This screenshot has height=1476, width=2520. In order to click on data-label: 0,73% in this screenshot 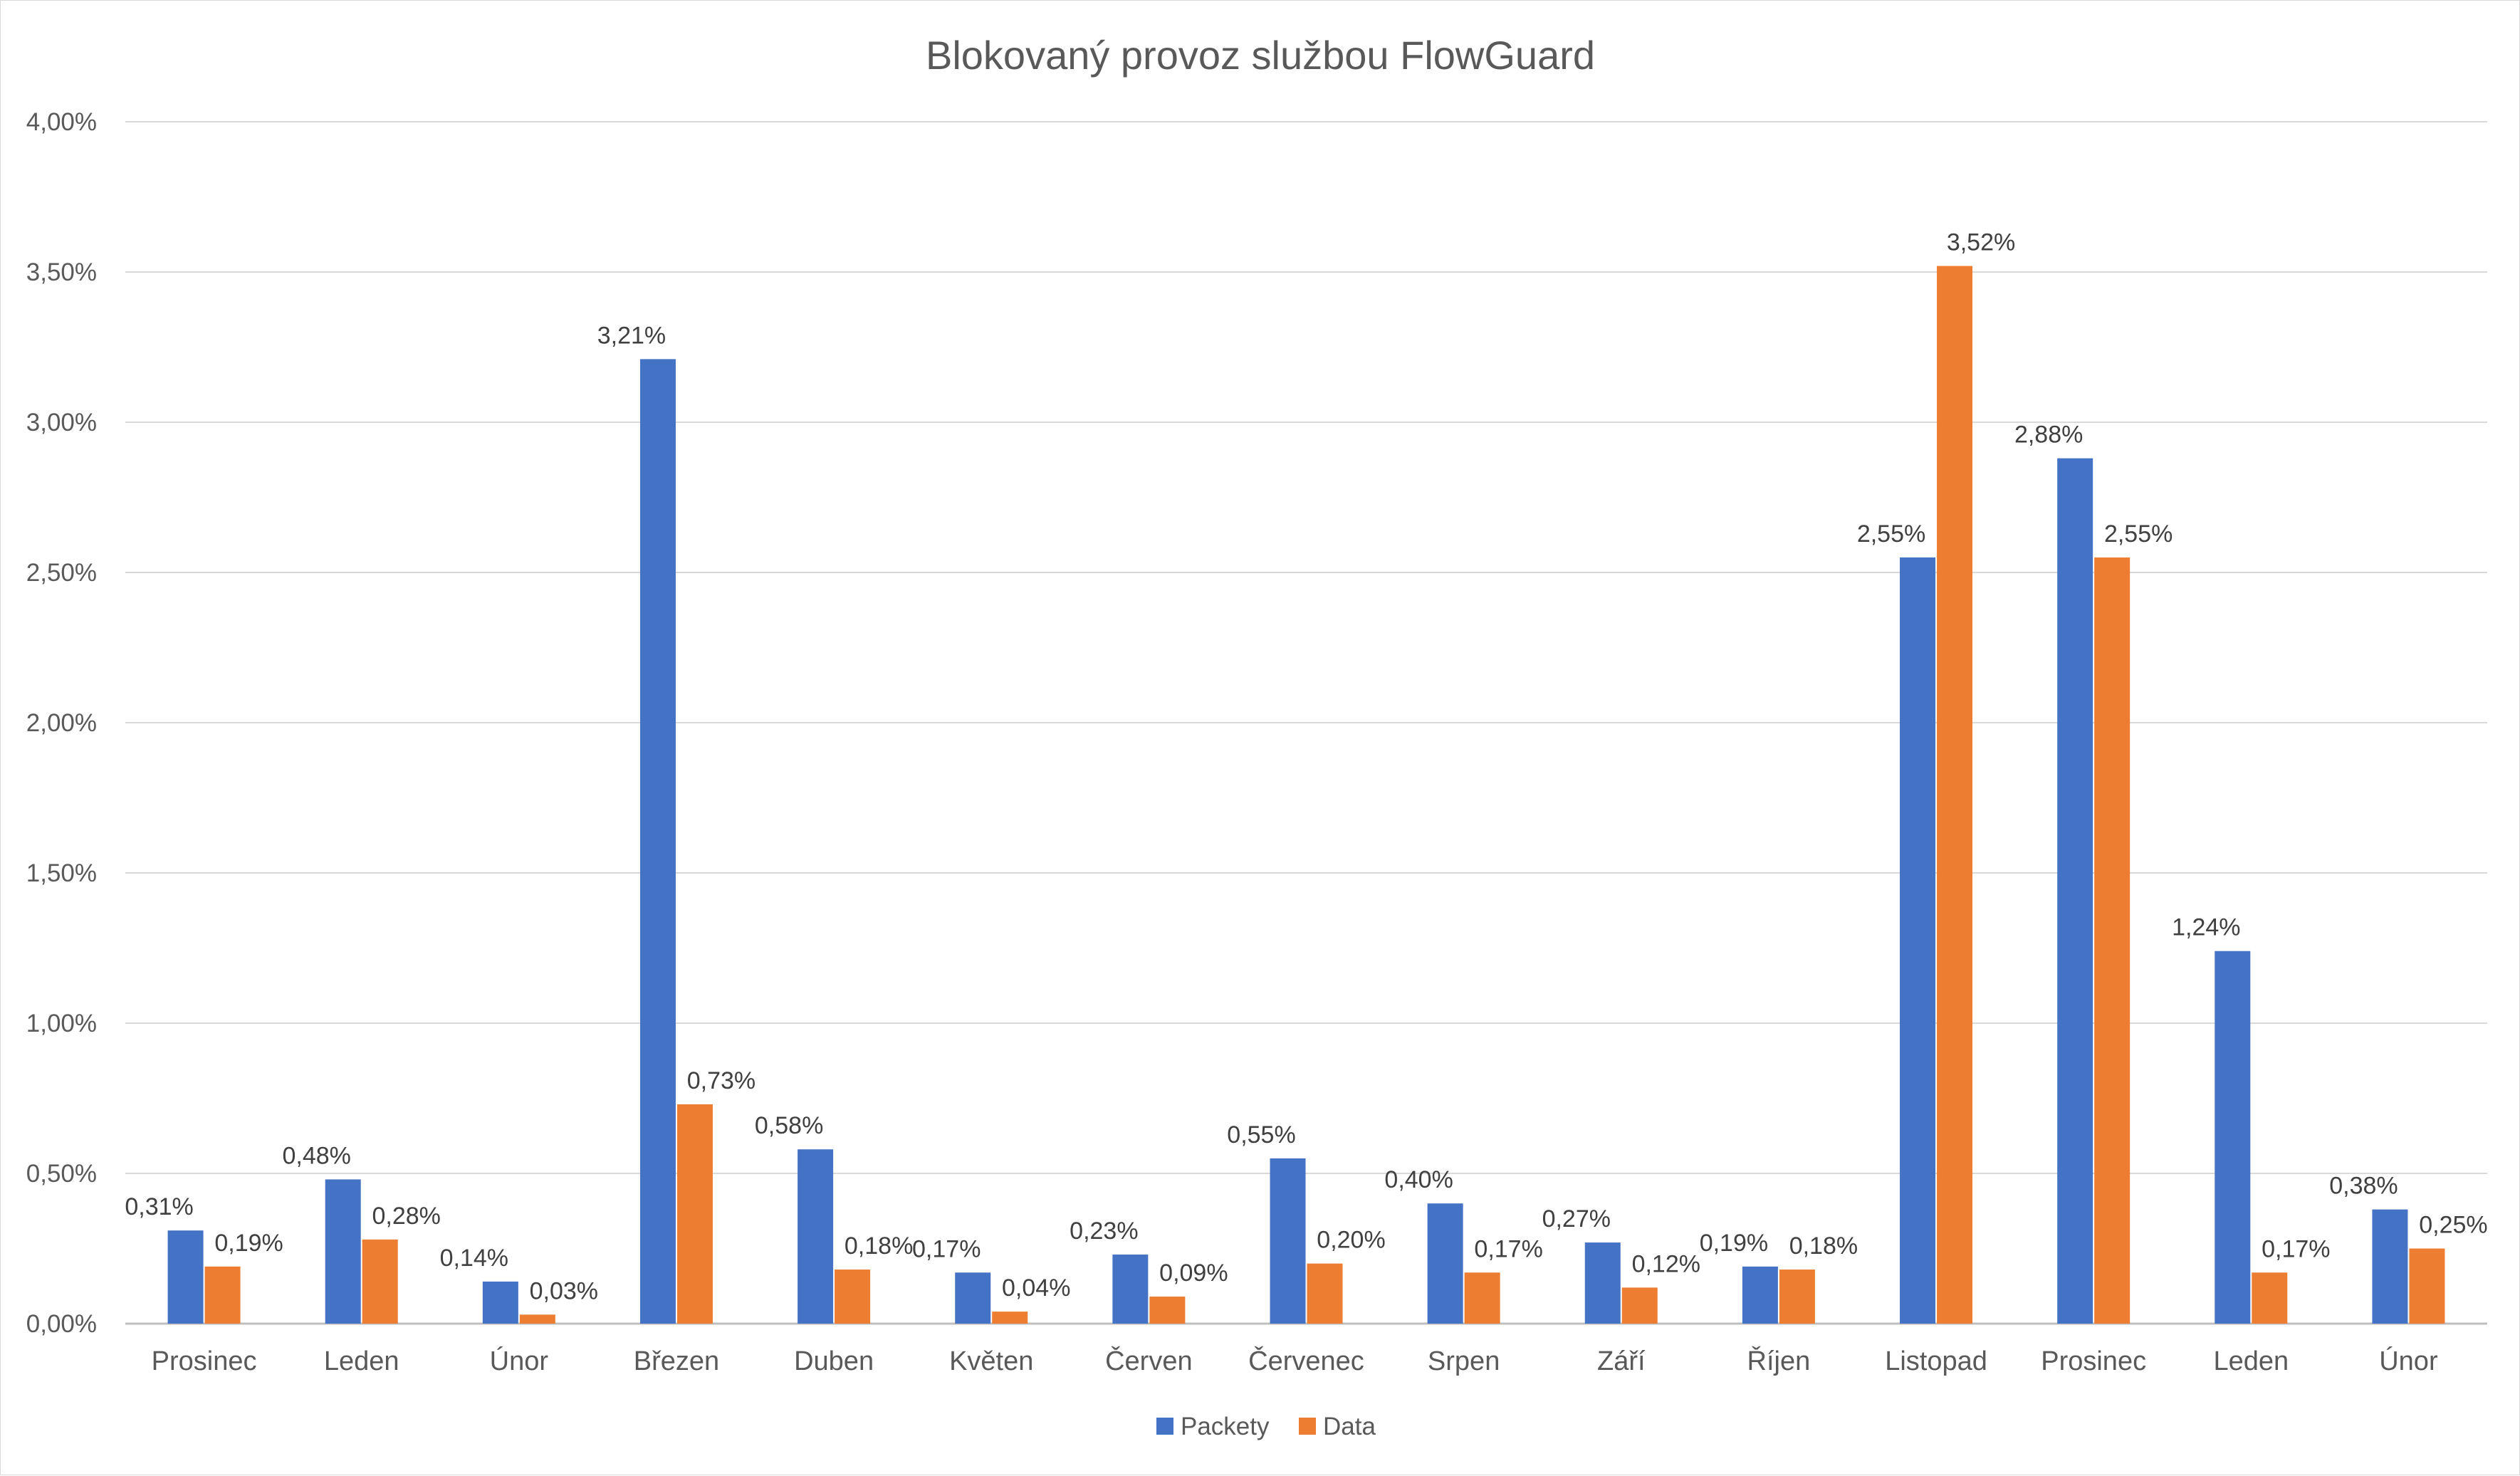, I will do `click(721, 1080)`.